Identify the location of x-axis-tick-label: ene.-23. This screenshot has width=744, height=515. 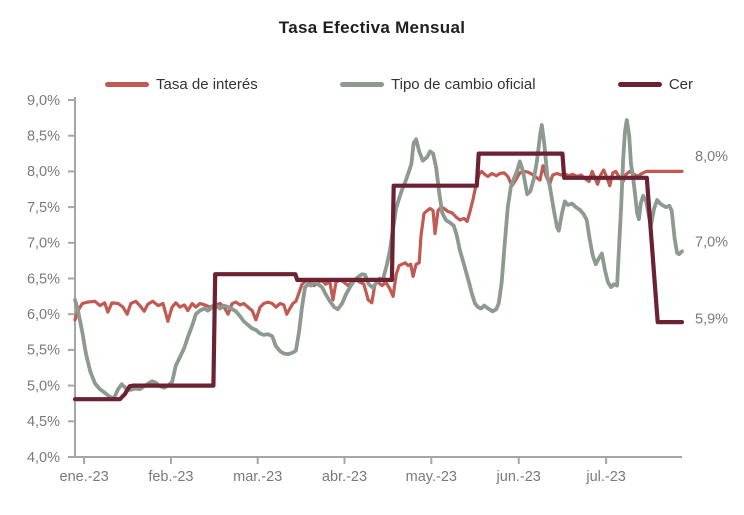
(84, 477).